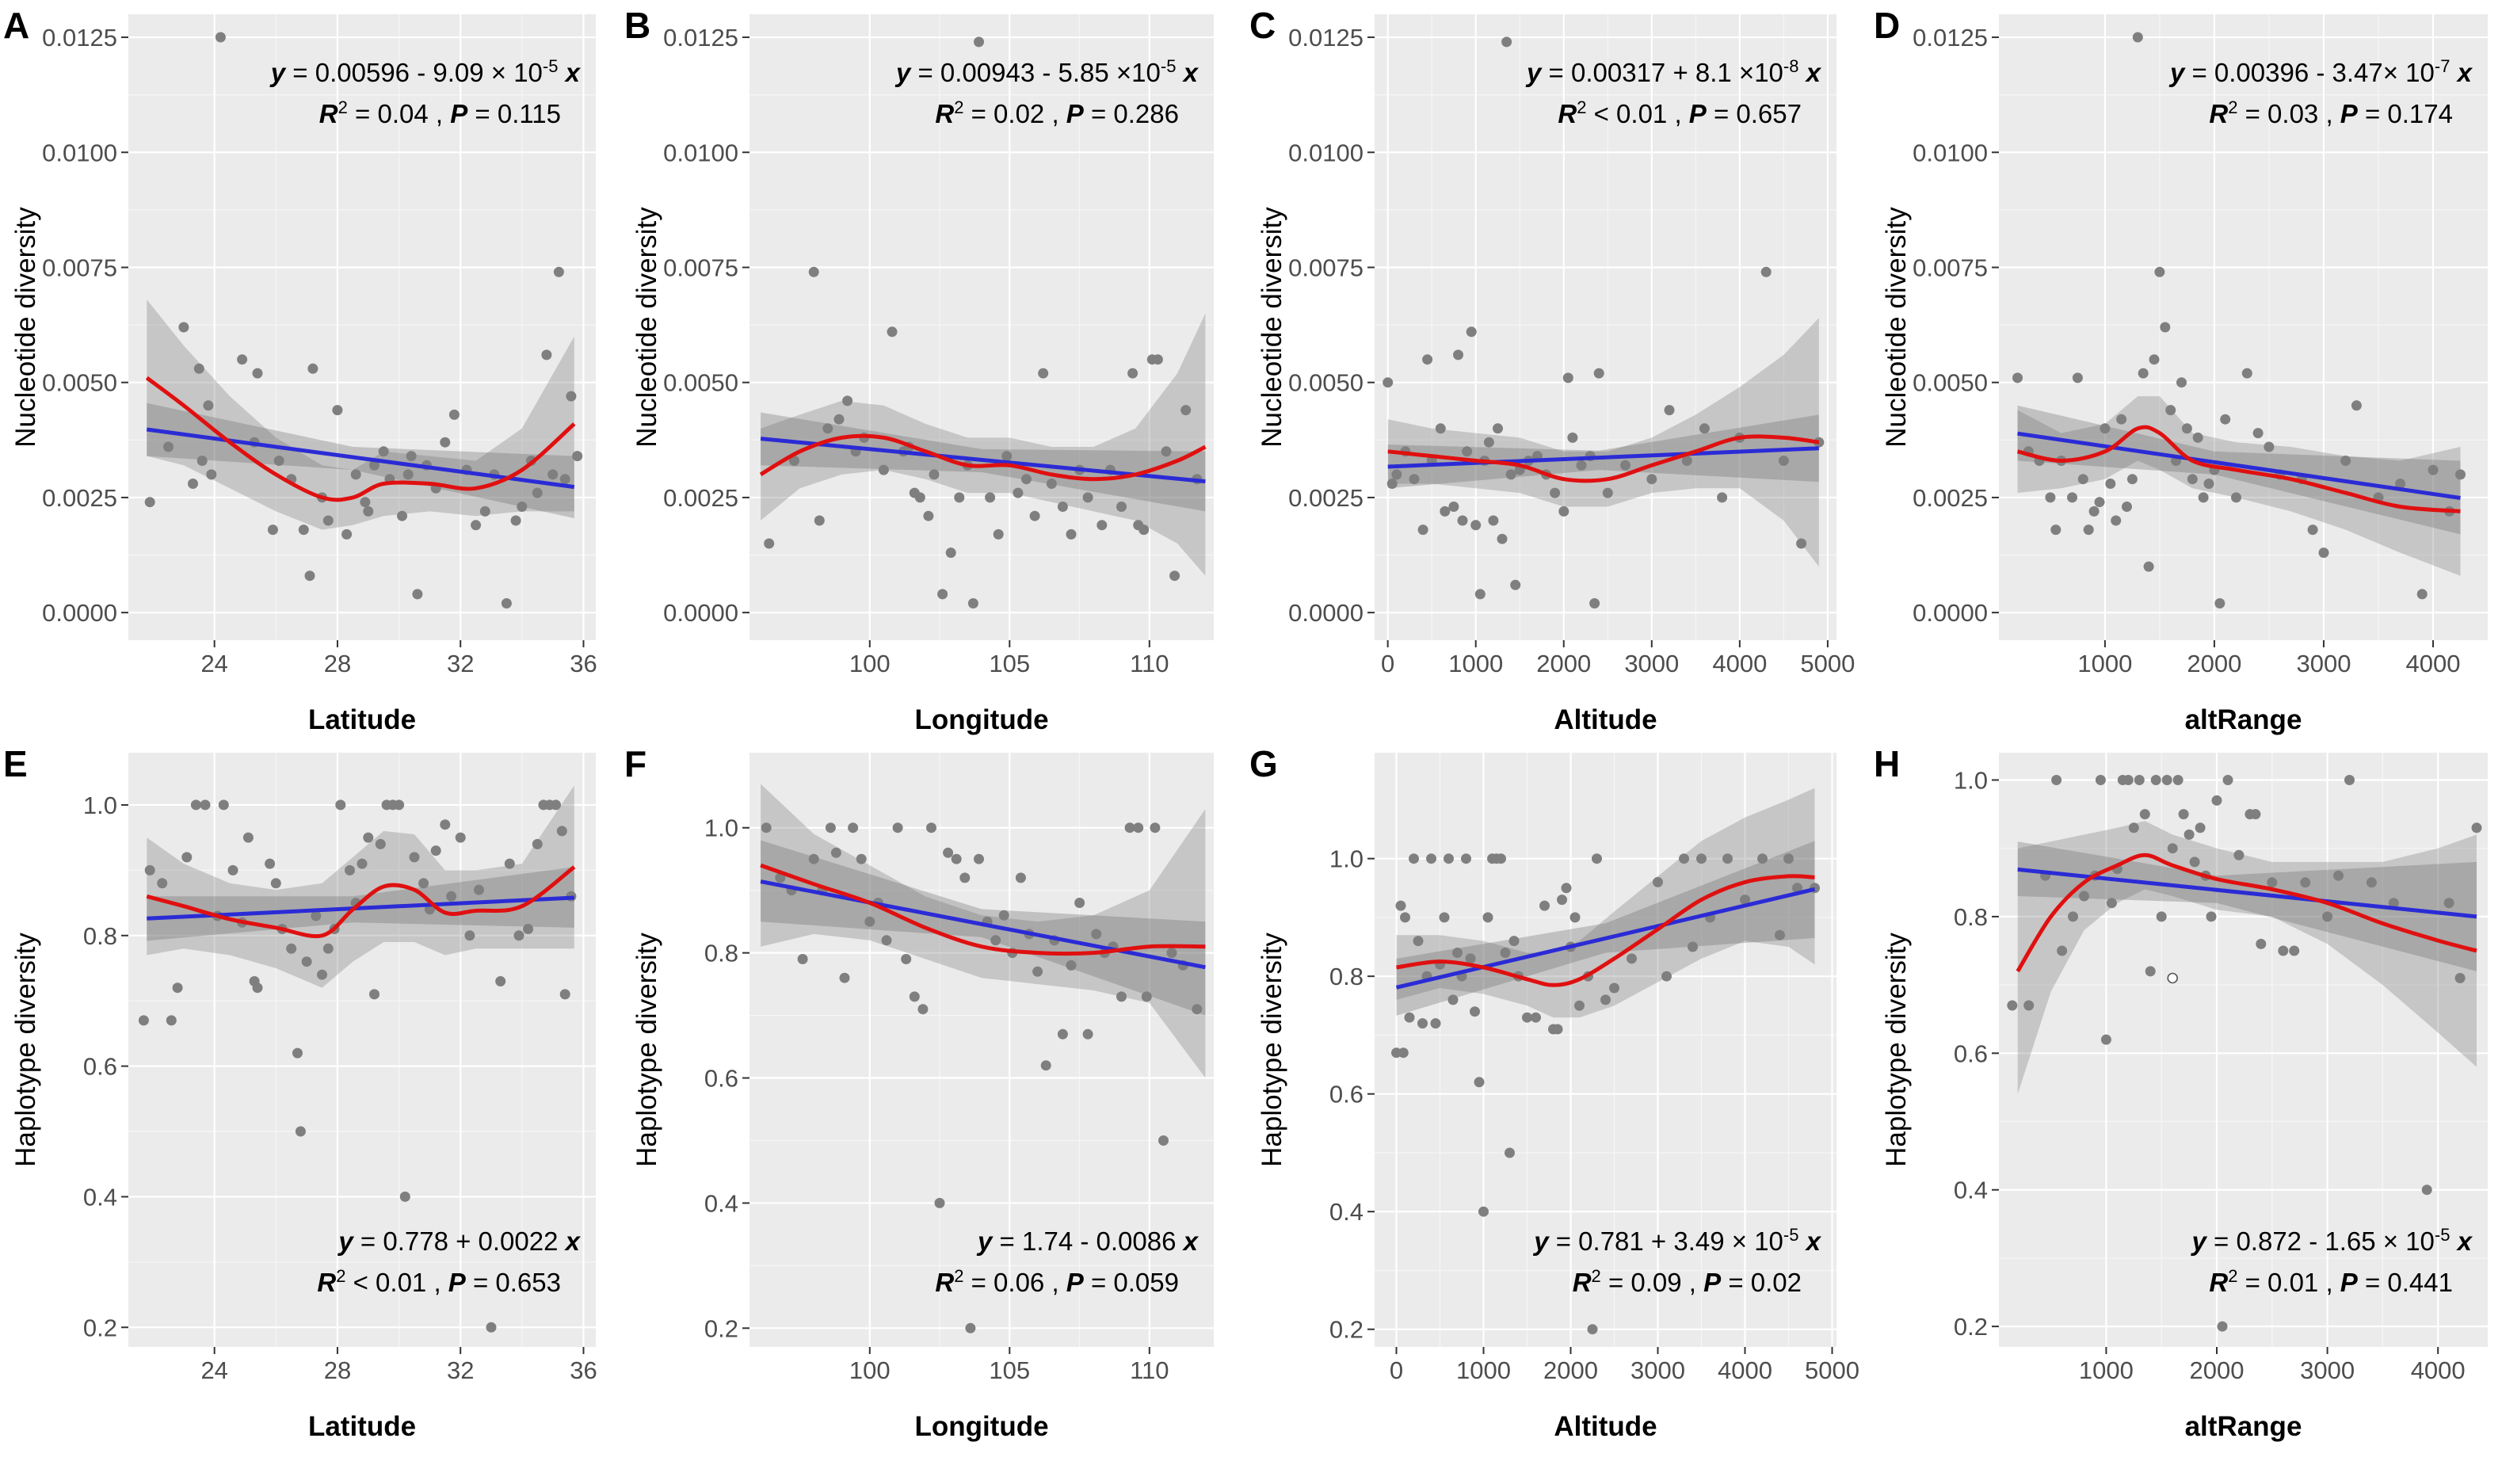 Image resolution: width=2502 pixels, height=1484 pixels. What do you see at coordinates (1326, 613) in the screenshot?
I see `y-tick-label: 0.0000` at bounding box center [1326, 613].